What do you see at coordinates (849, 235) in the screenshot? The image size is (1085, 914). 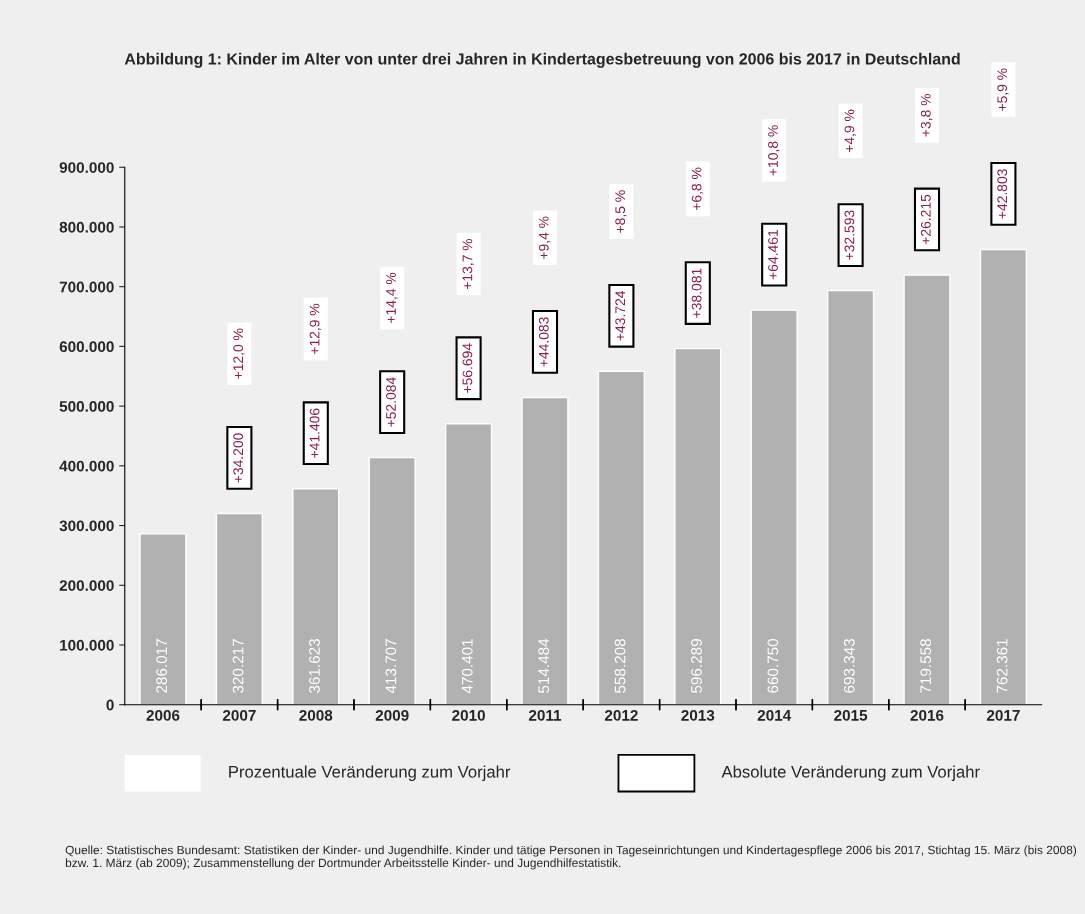 I see `annotation: +32.593` at bounding box center [849, 235].